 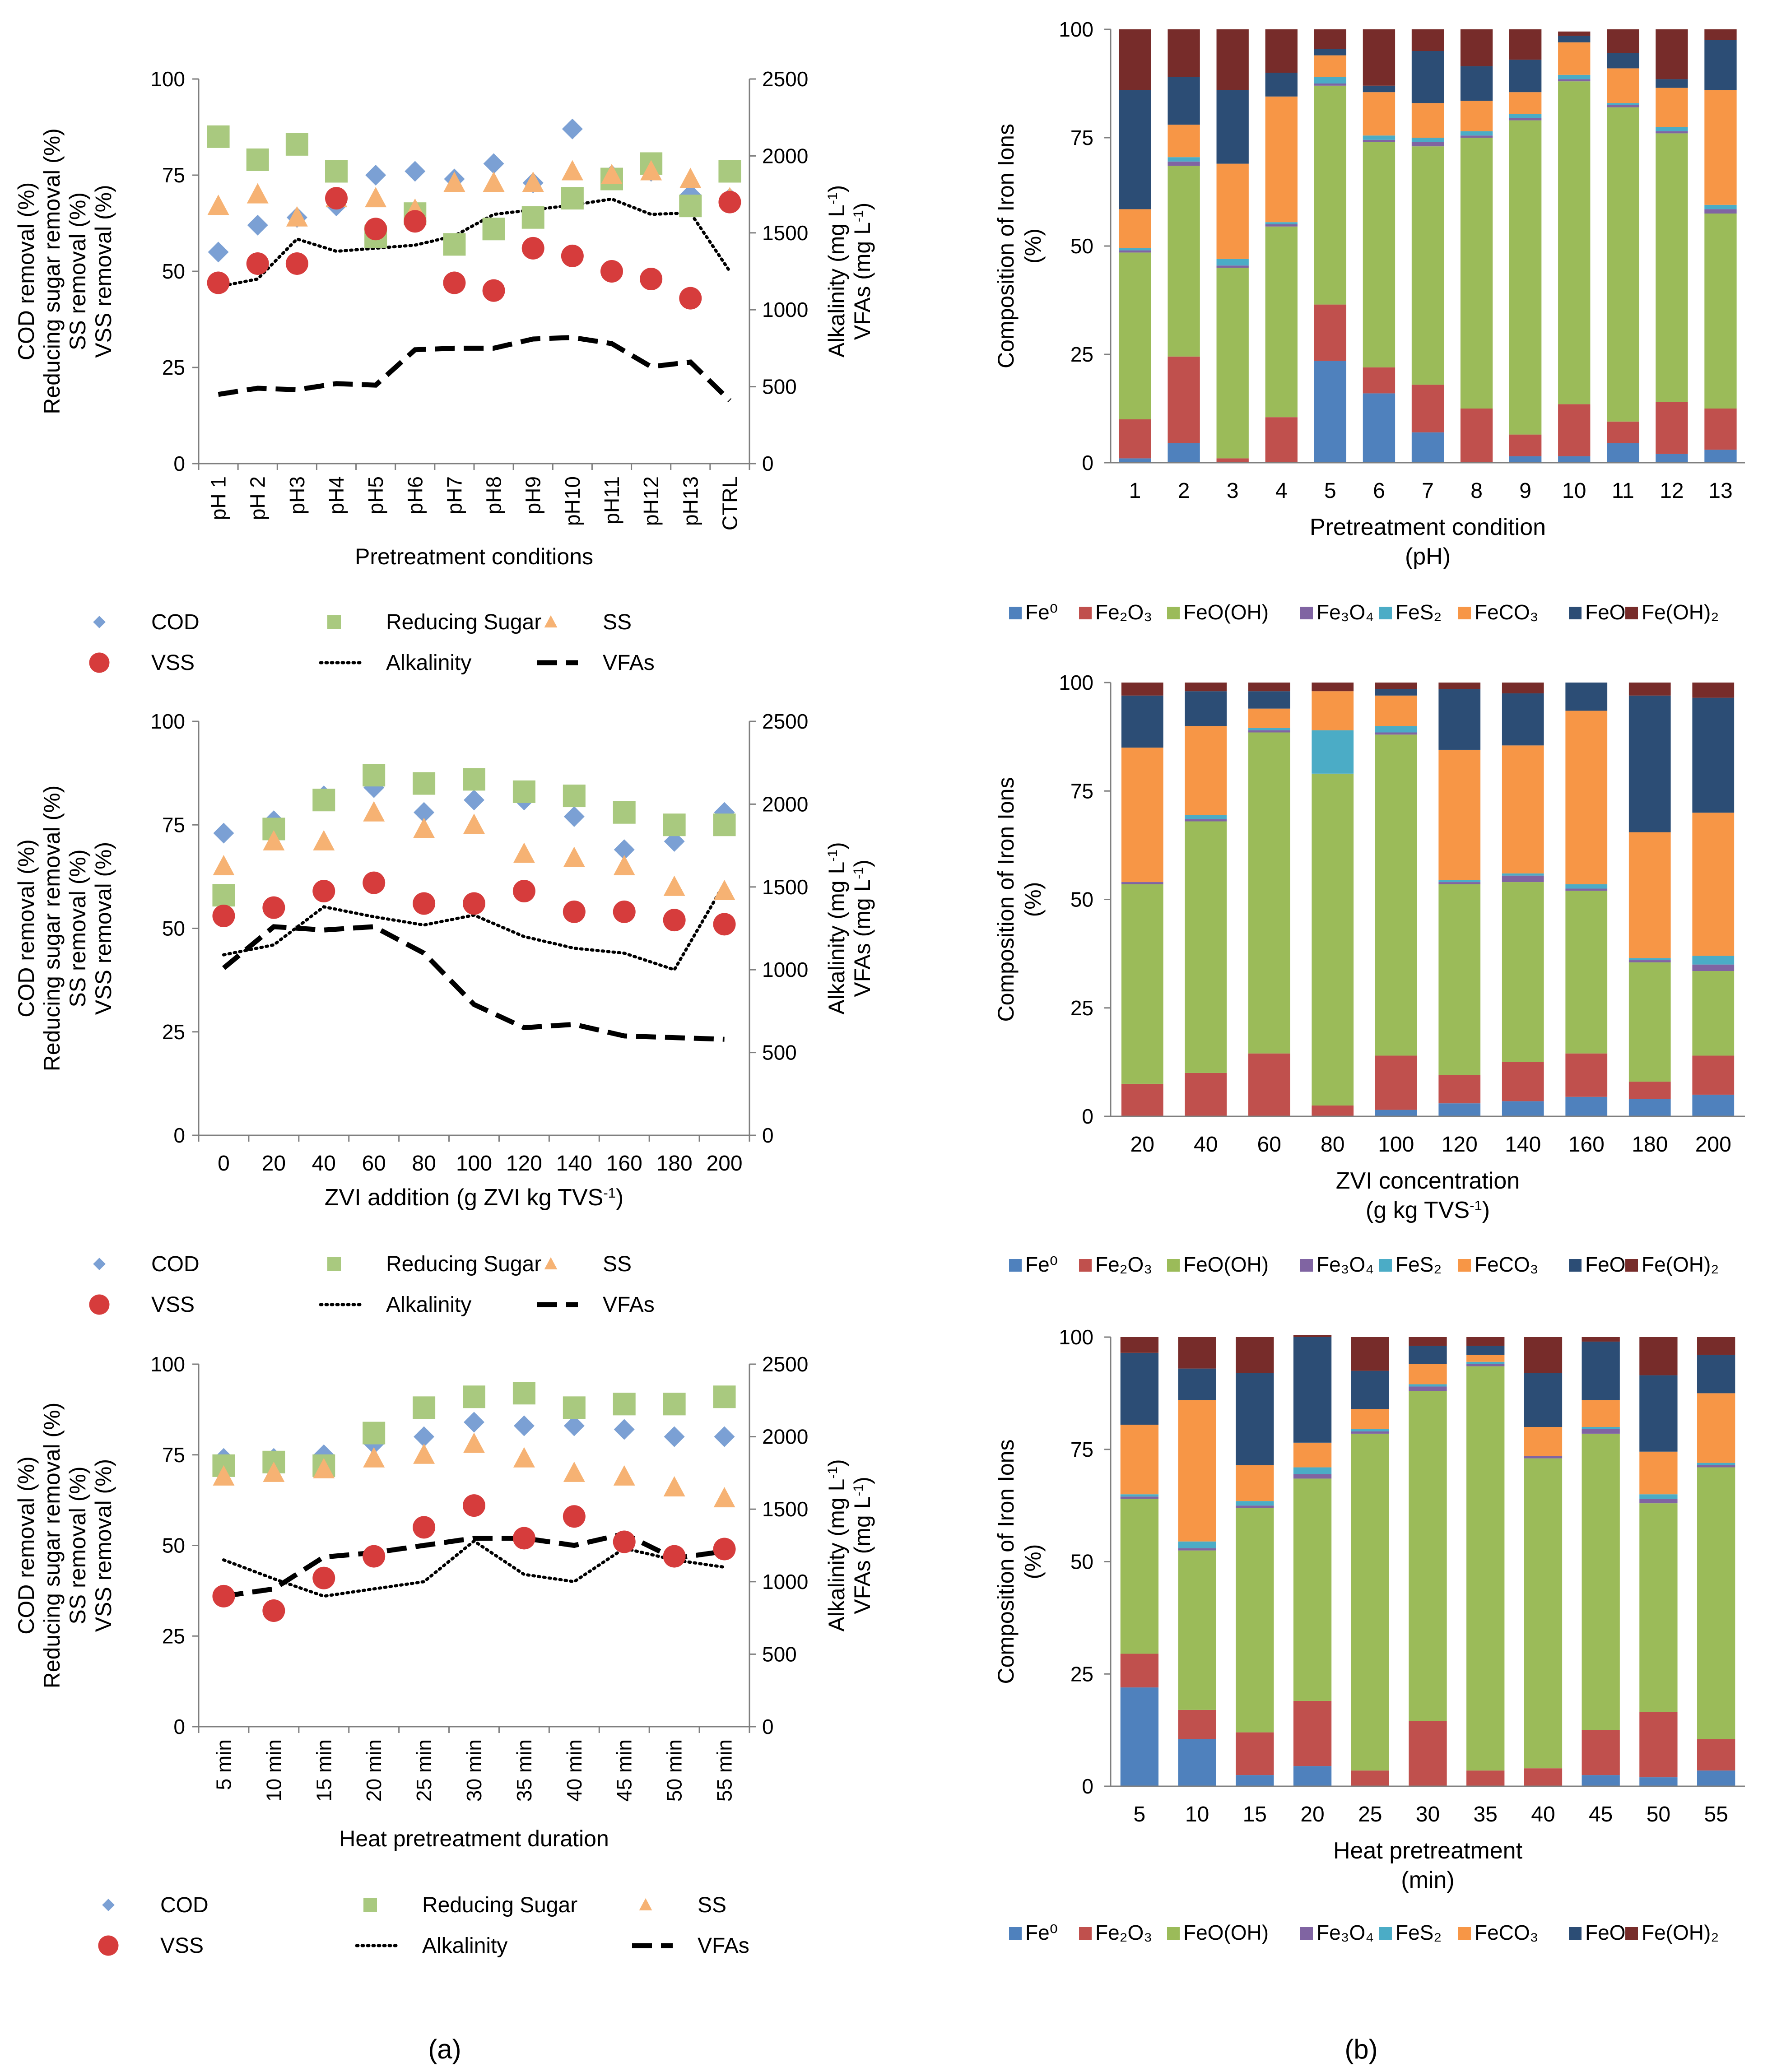 I want to click on series-line-alkalinity, so click(x=474, y=927).